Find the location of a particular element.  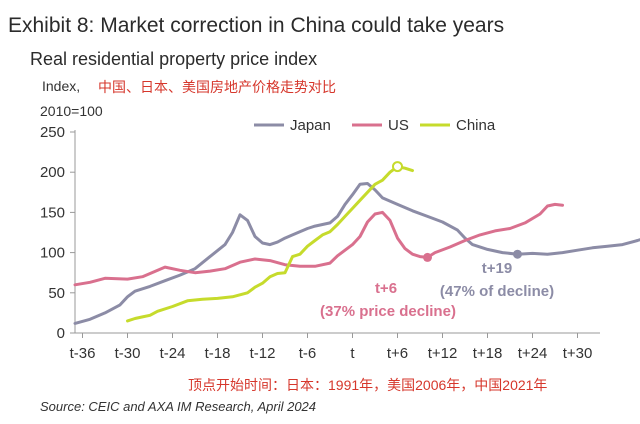

y-axis-label-line2: 2010=100 is located at coordinates (71, 111).